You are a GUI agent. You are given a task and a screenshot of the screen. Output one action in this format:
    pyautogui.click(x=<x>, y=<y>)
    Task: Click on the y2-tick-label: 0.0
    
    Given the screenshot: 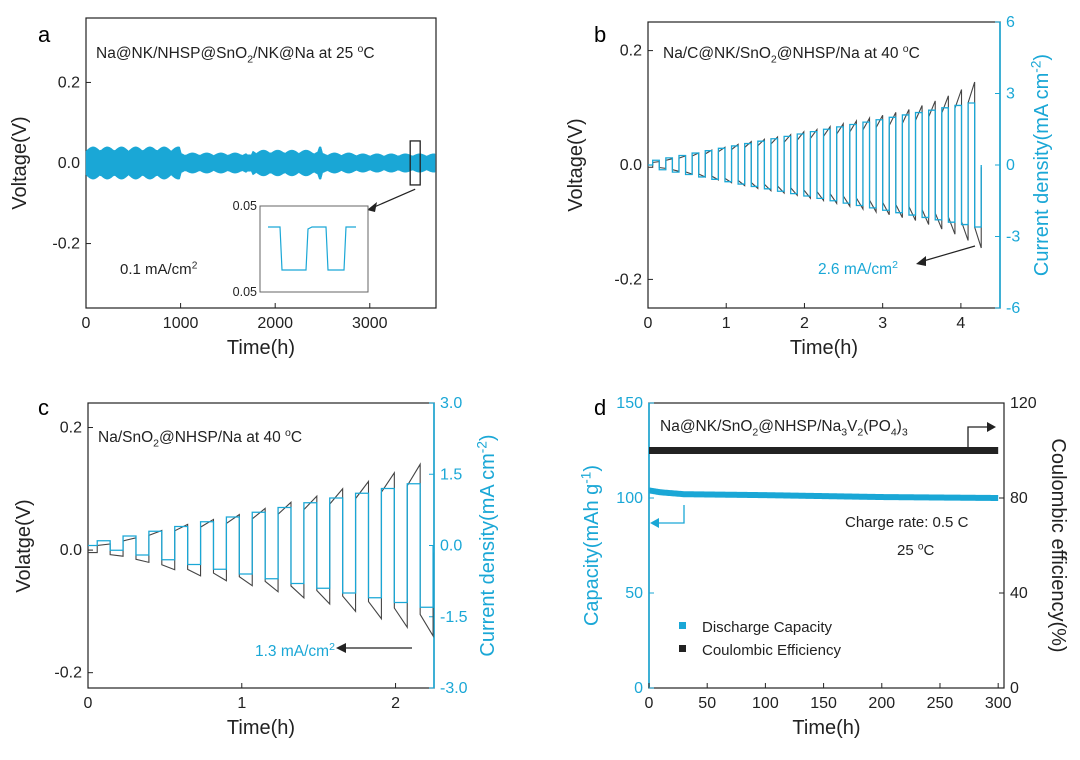 What is the action you would take?
    pyautogui.click(x=451, y=546)
    